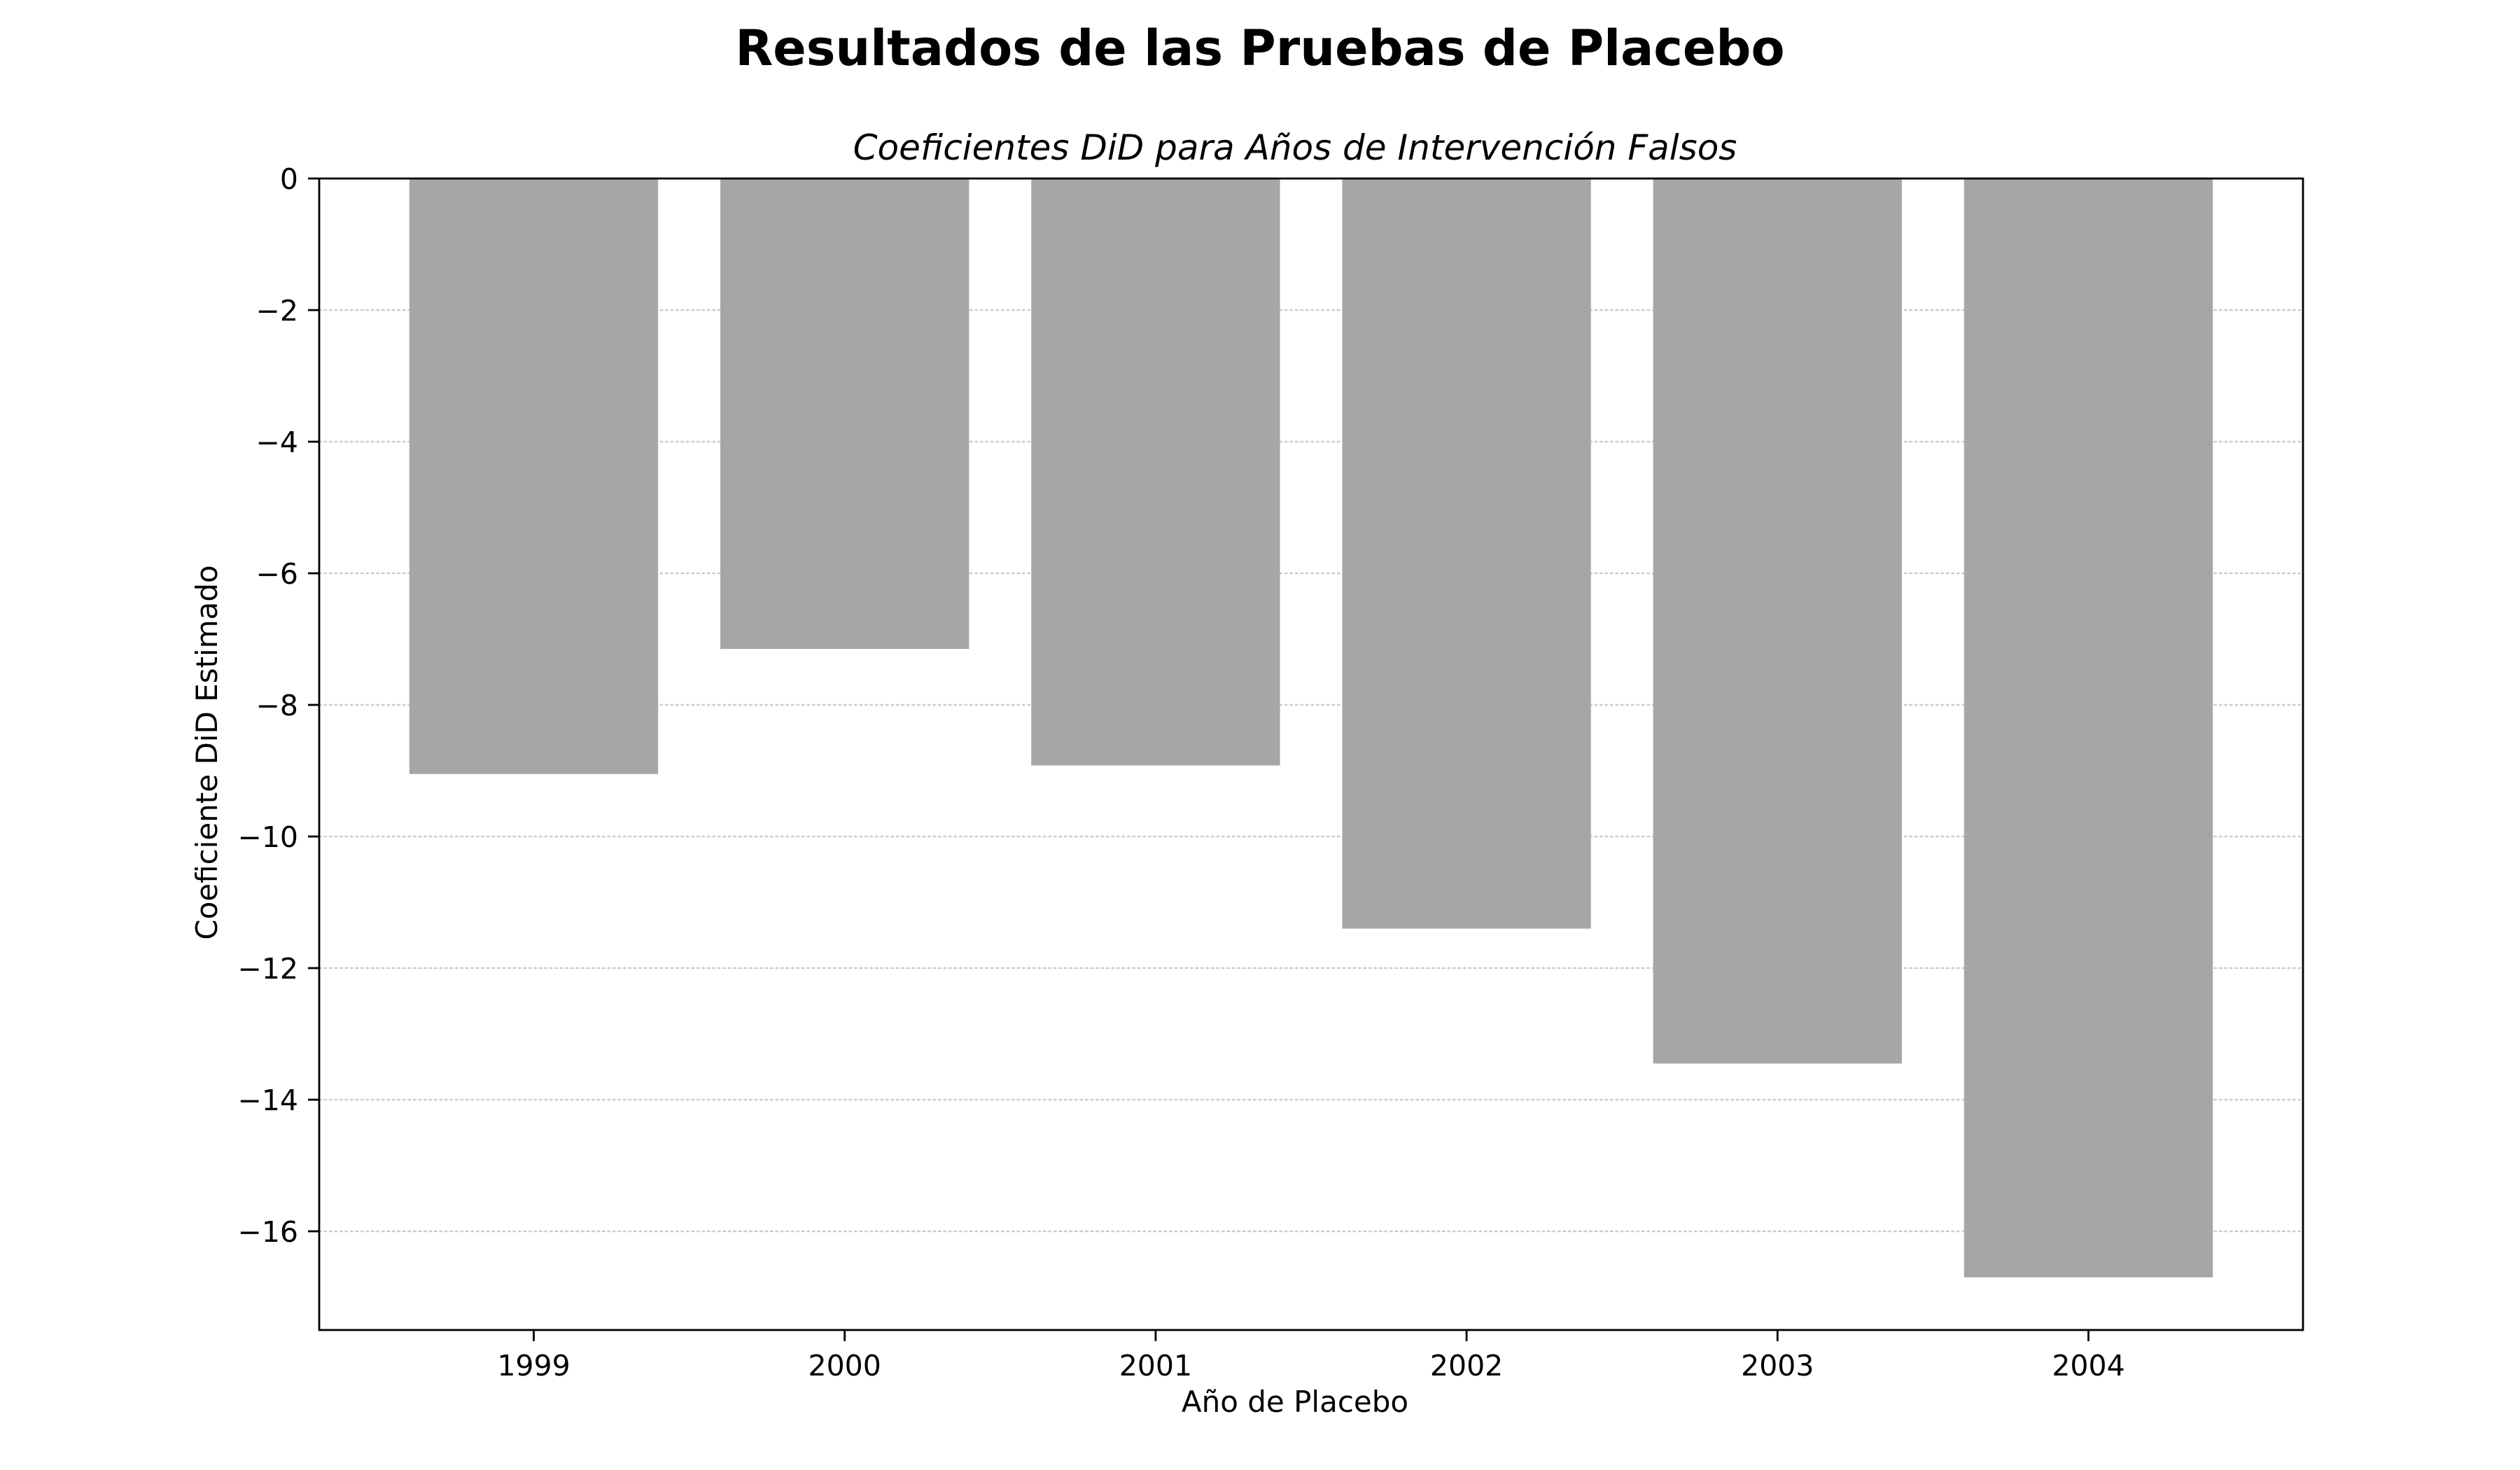 The image size is (2520, 1470). Describe the element at coordinates (277, 311) in the screenshot. I see `y-tick-label: −2` at that location.